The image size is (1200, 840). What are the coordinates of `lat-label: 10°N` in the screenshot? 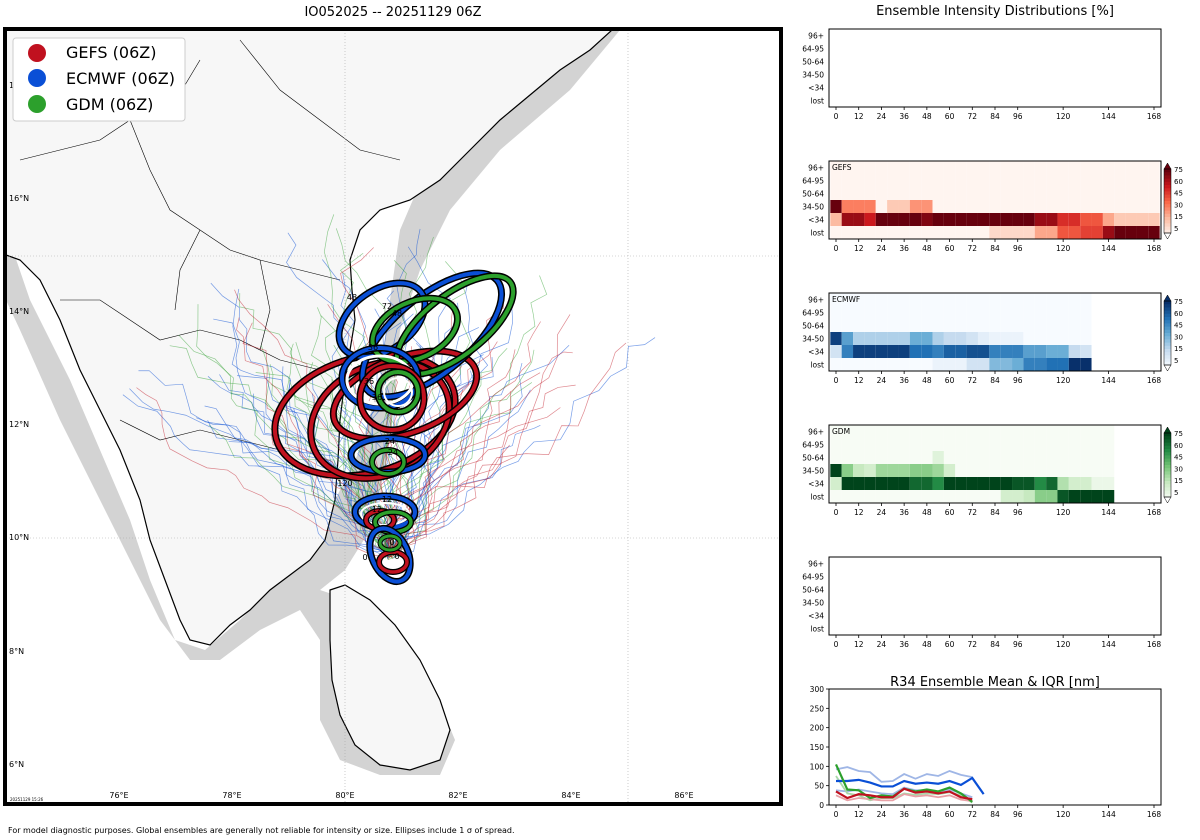 It's located at (19, 537).